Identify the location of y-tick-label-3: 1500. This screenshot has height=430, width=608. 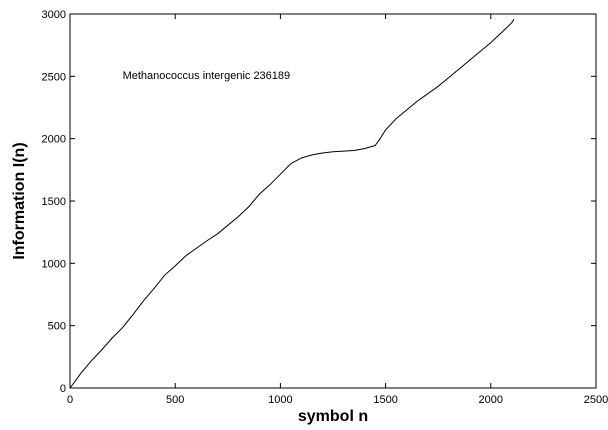
(54, 202).